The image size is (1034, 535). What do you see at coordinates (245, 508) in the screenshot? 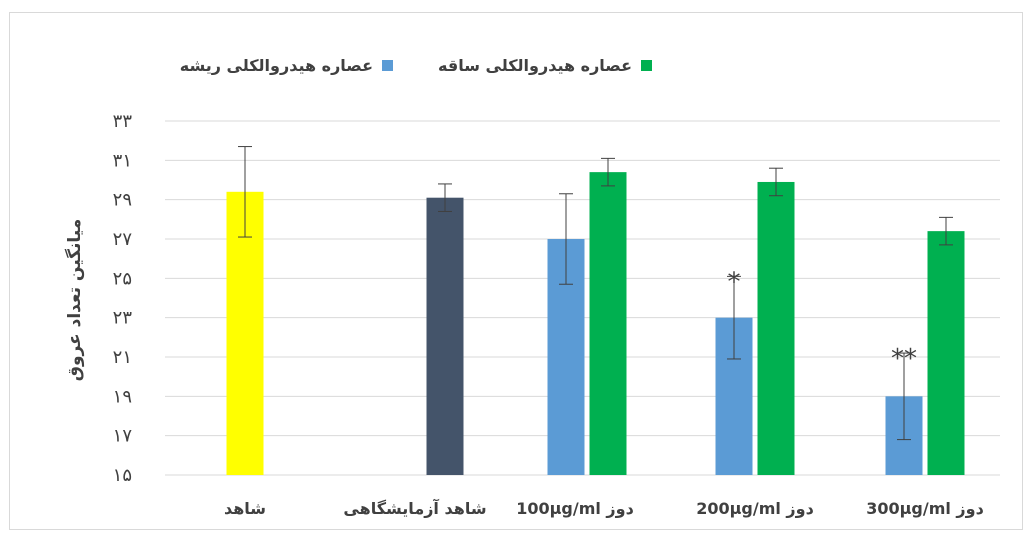
I see `category-label: شاهد` at bounding box center [245, 508].